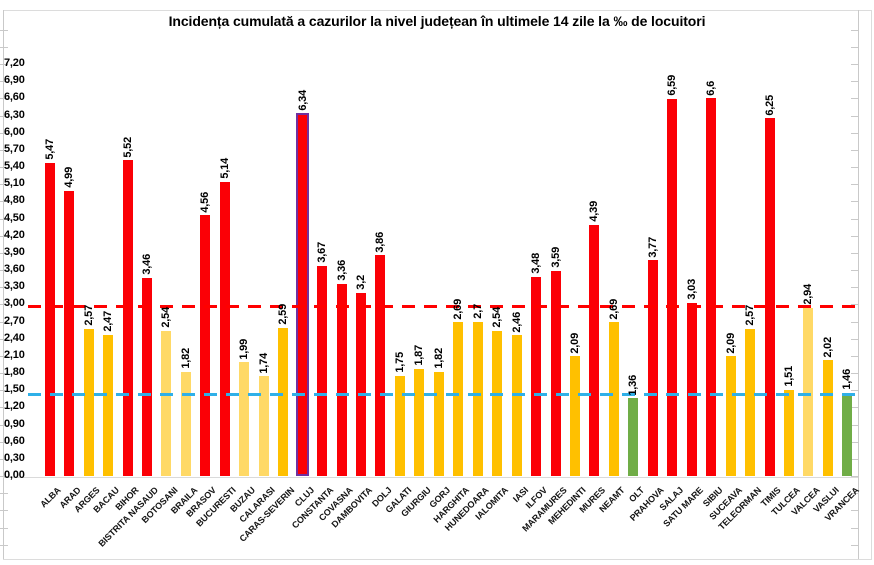  Describe the element at coordinates (14, 251) in the screenshot. I see `y-axis-label: 3,90` at that location.